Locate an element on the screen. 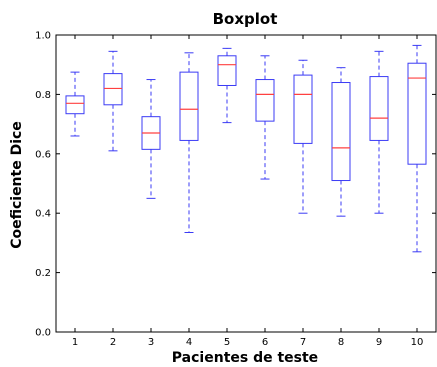 The image size is (437, 367). x-tick-label: 9 is located at coordinates (379, 342).